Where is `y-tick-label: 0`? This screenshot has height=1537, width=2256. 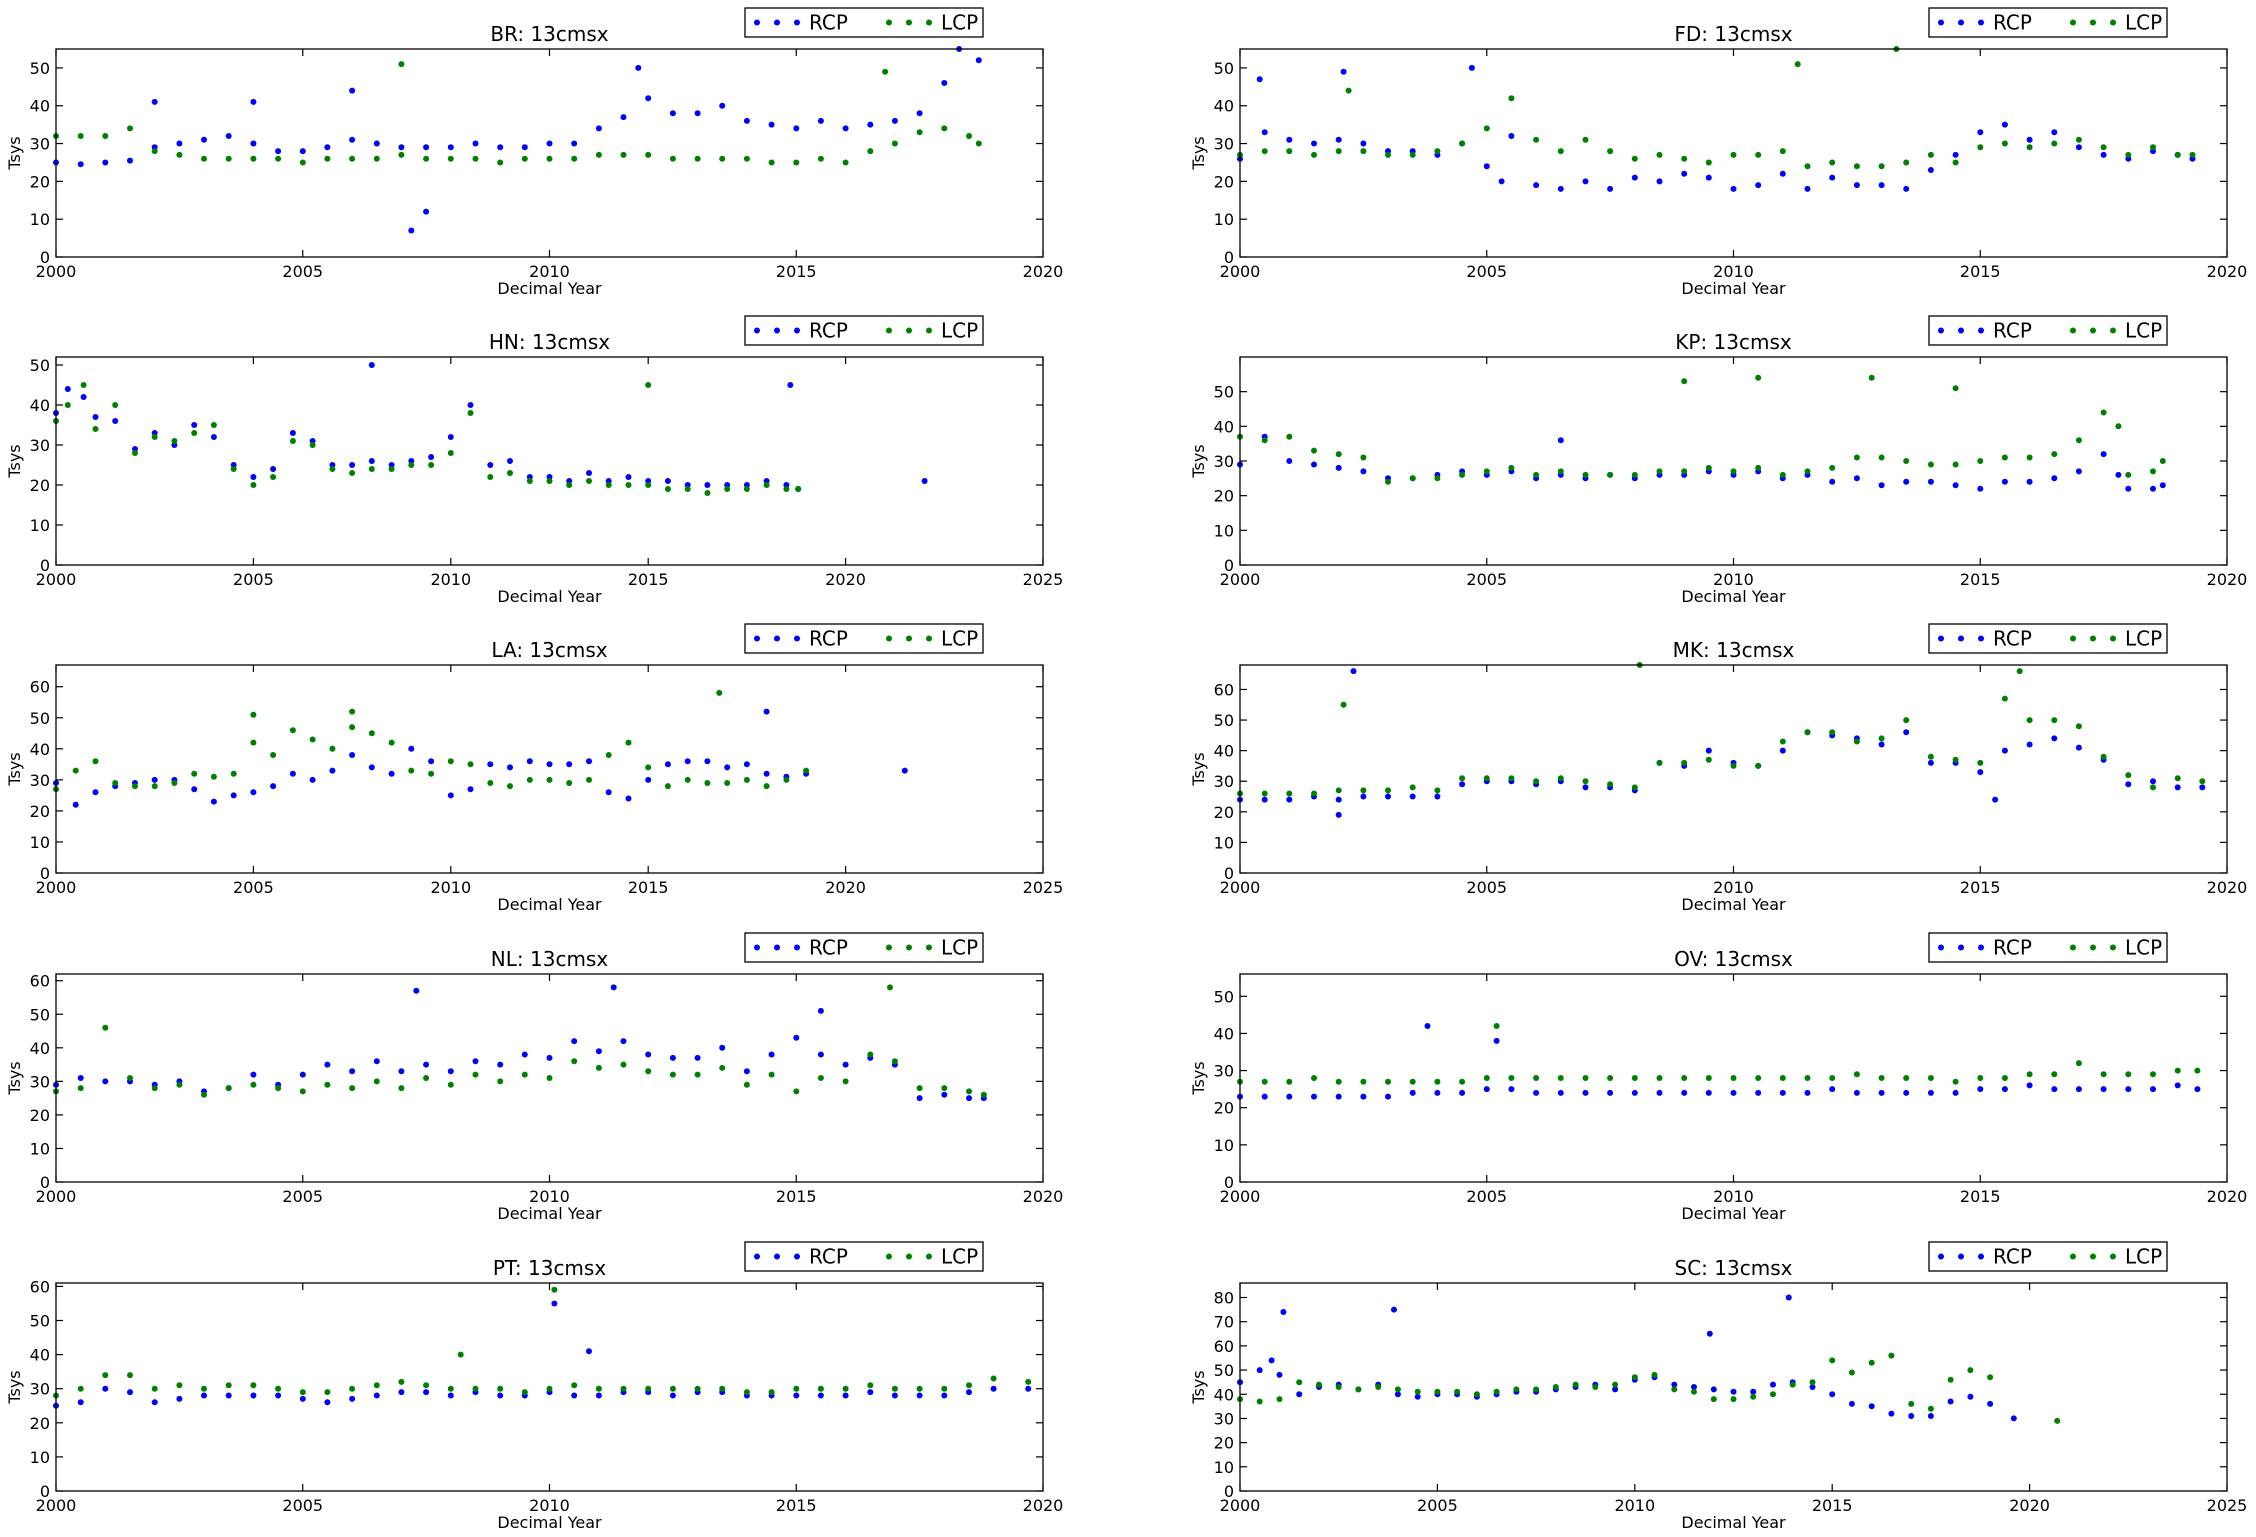 y-tick-label: 0 is located at coordinates (45, 1491).